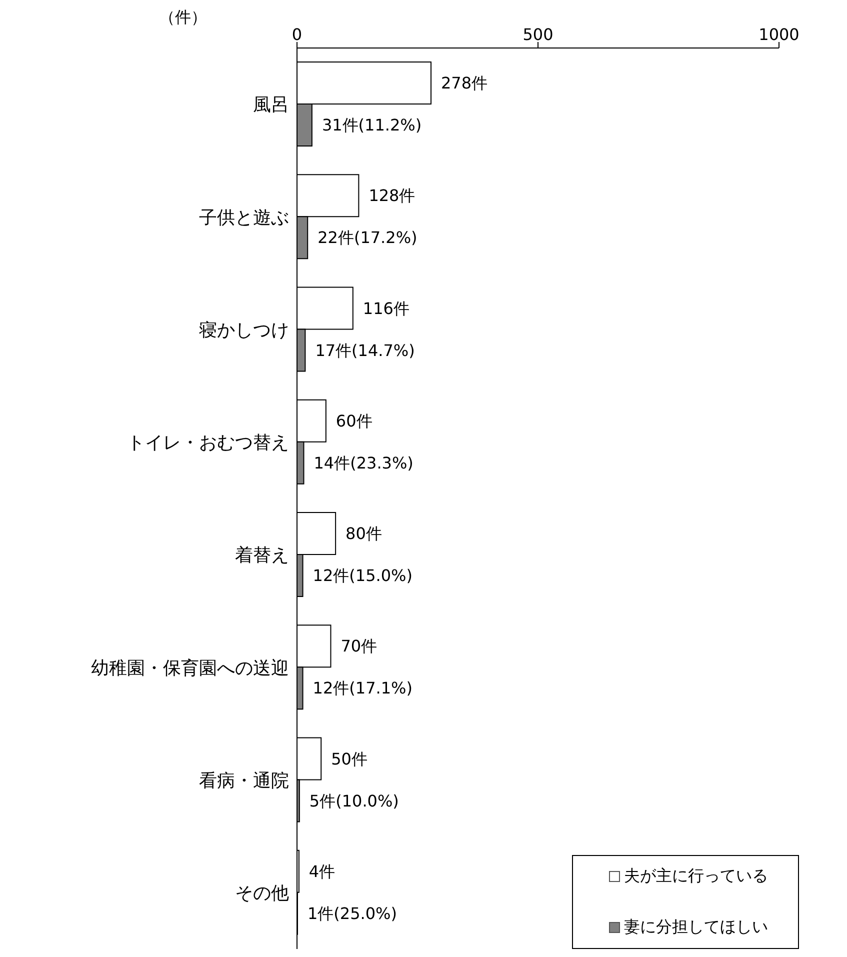 This screenshot has width=847, height=957. What do you see at coordinates (368, 238) in the screenshot?
I see `data-label: 22件(17.2%)` at bounding box center [368, 238].